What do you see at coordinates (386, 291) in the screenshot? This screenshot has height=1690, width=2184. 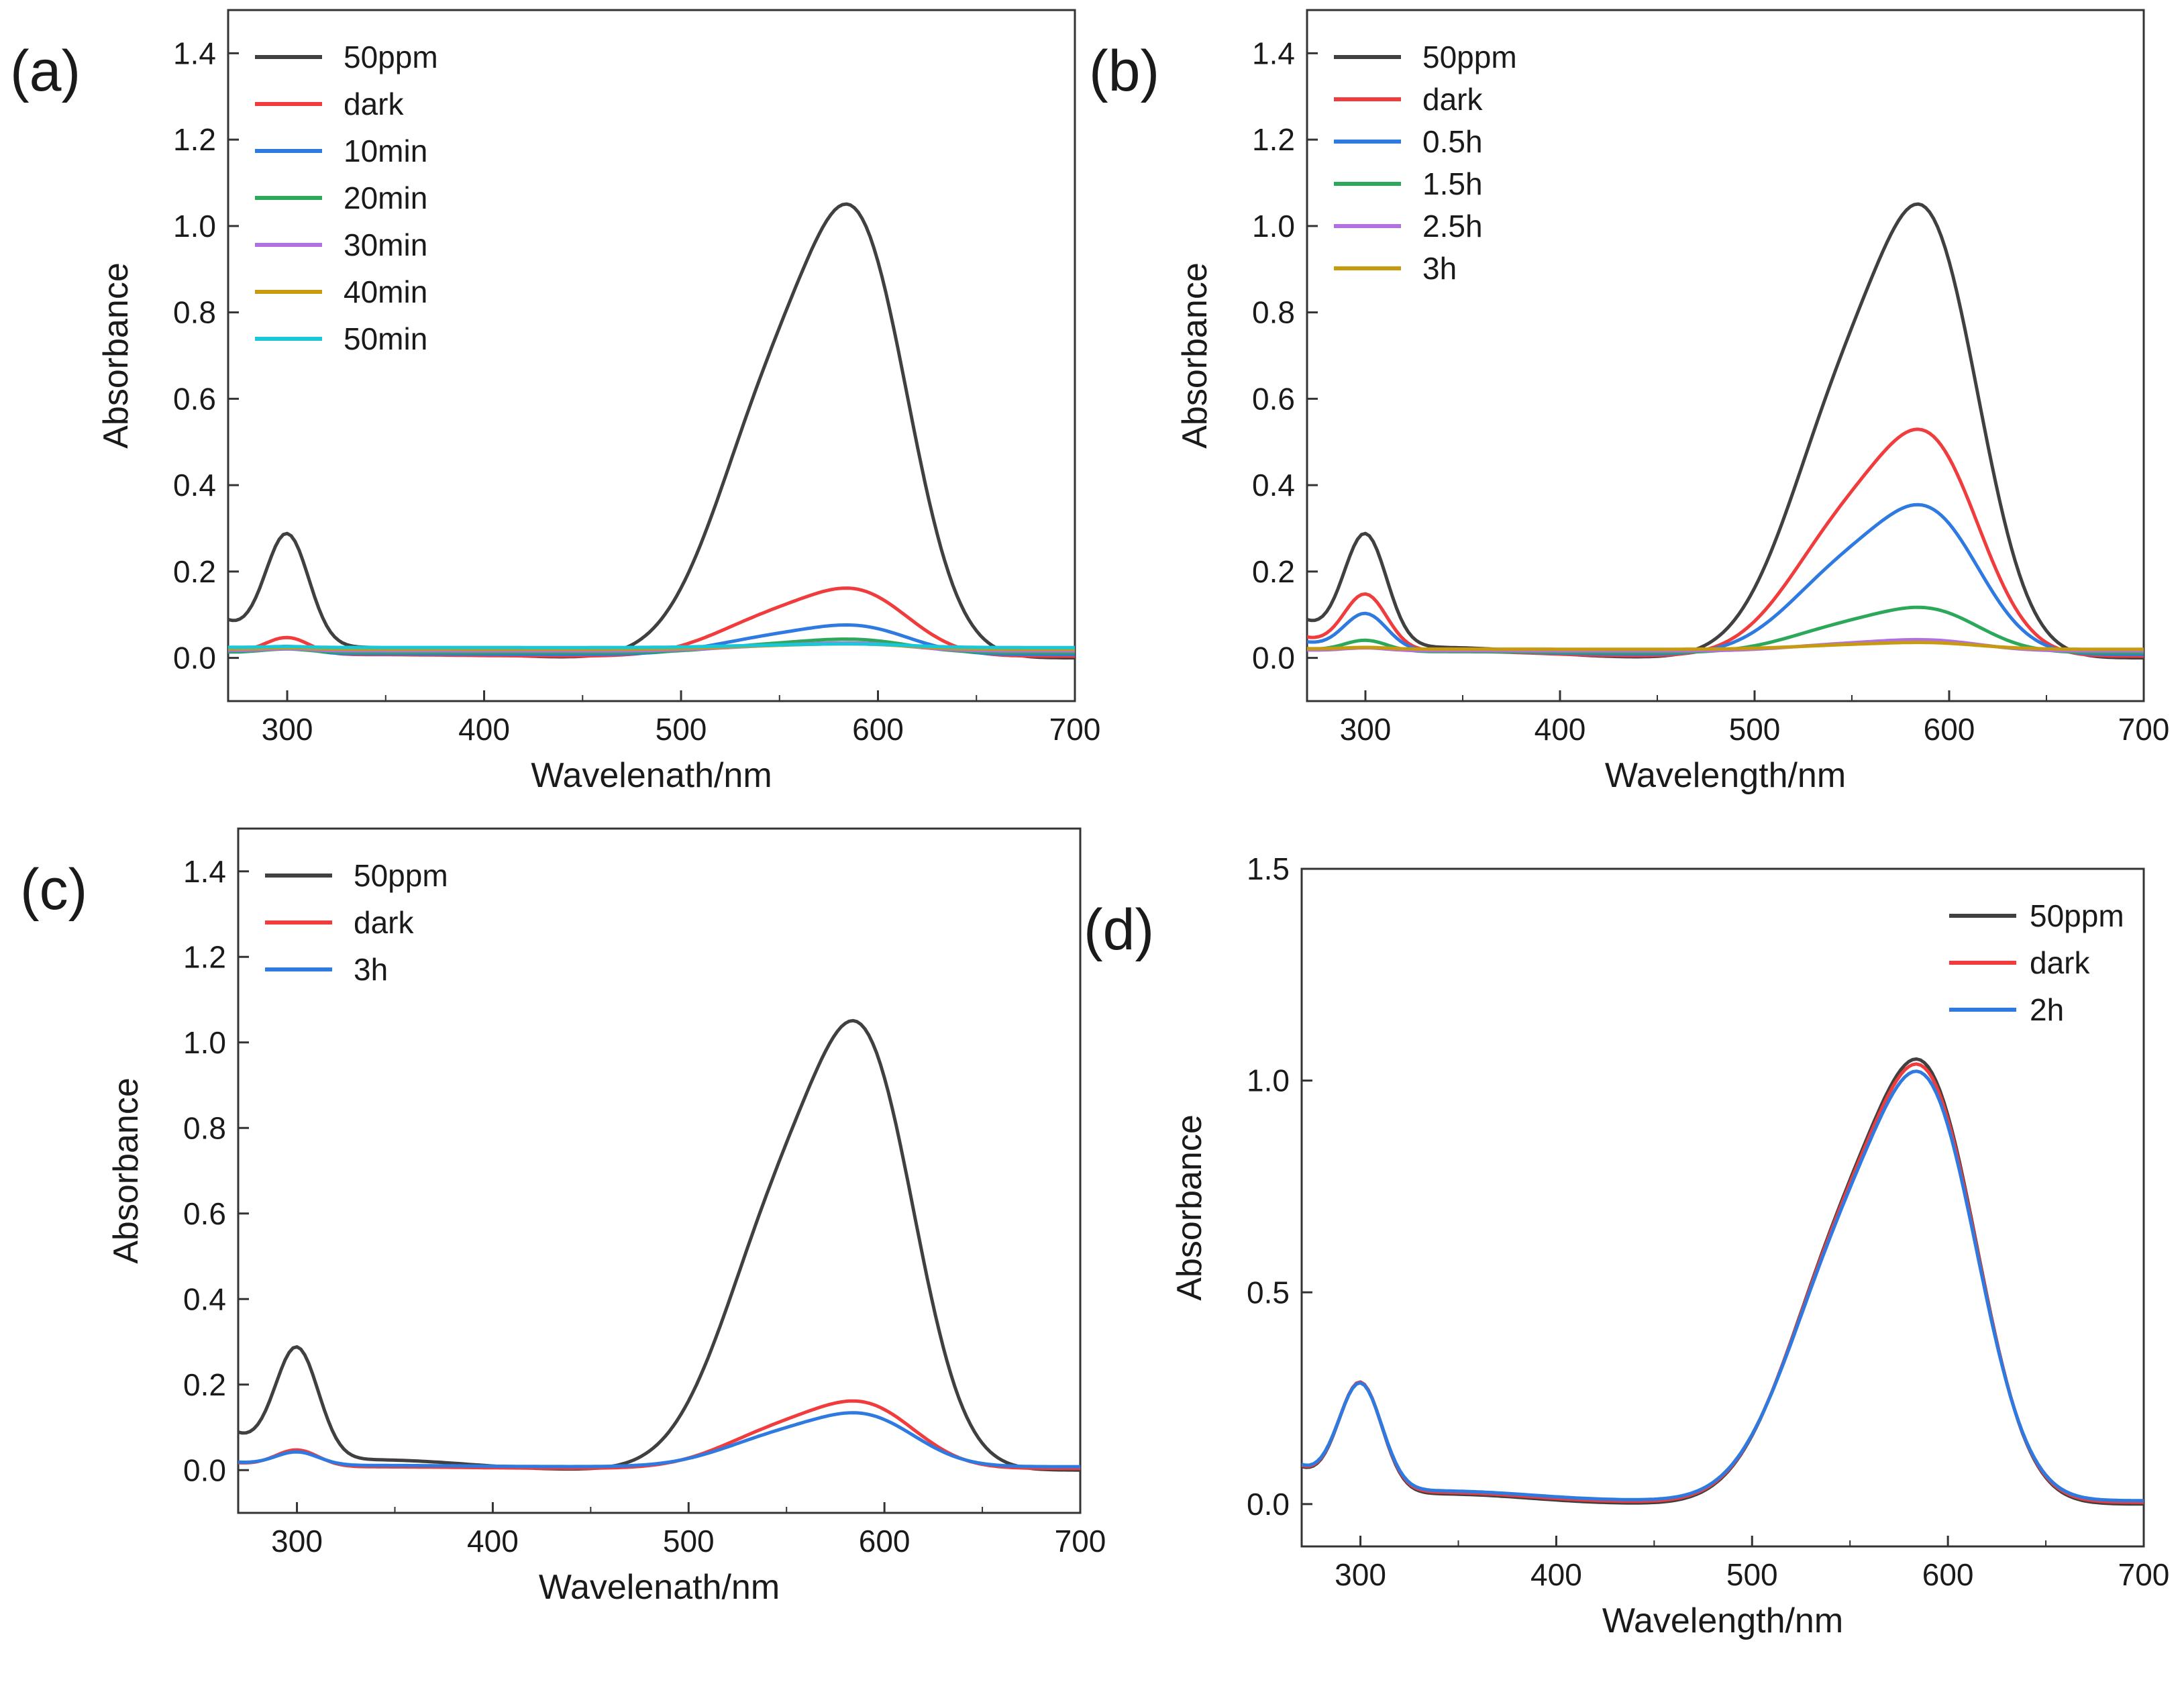 I see `legend-label: 40min` at bounding box center [386, 291].